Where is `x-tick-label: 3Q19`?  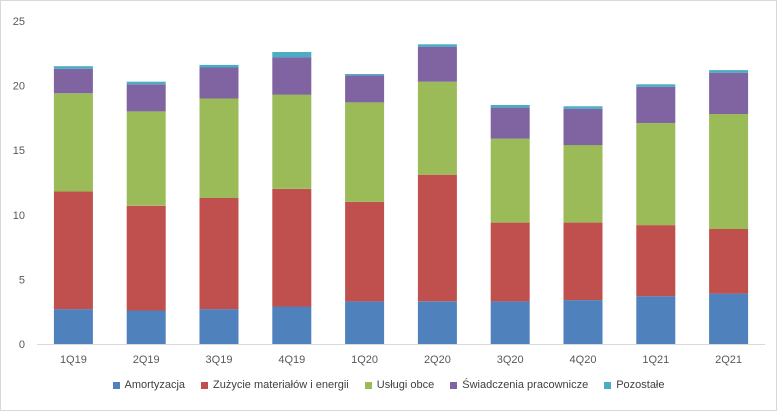
x-tick-label: 3Q19 is located at coordinates (219, 360).